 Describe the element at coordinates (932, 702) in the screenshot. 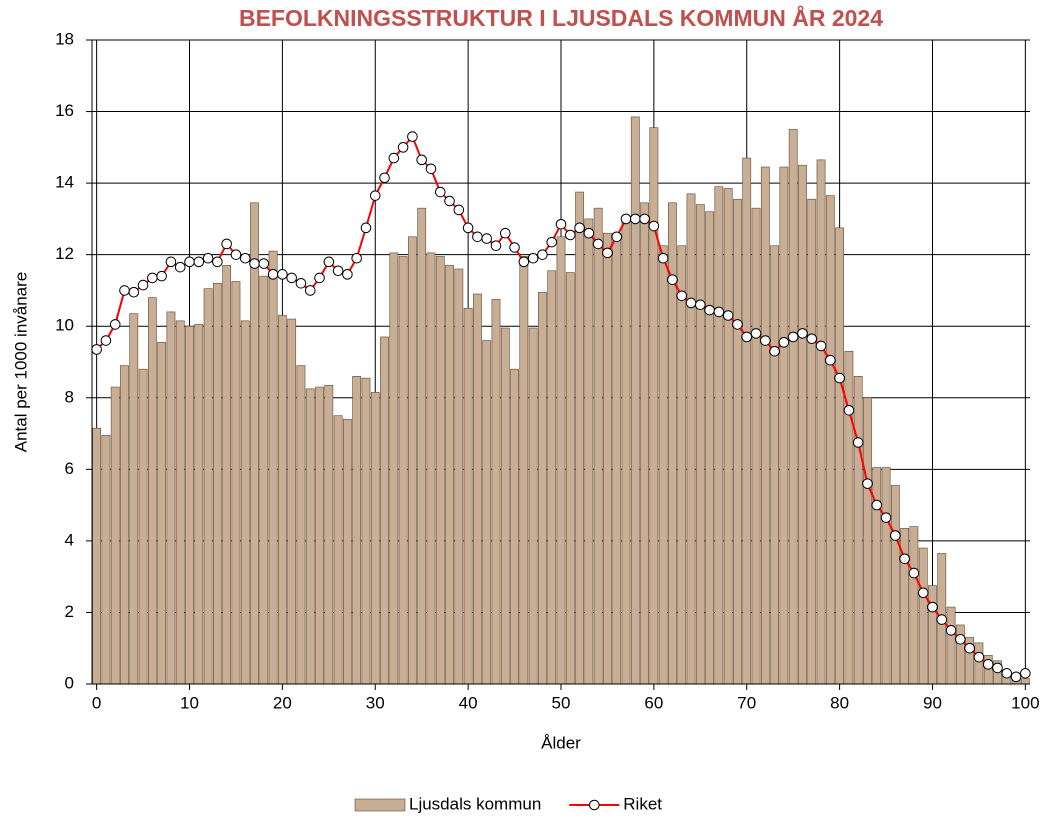

I see `x-tick-label: 90` at that location.